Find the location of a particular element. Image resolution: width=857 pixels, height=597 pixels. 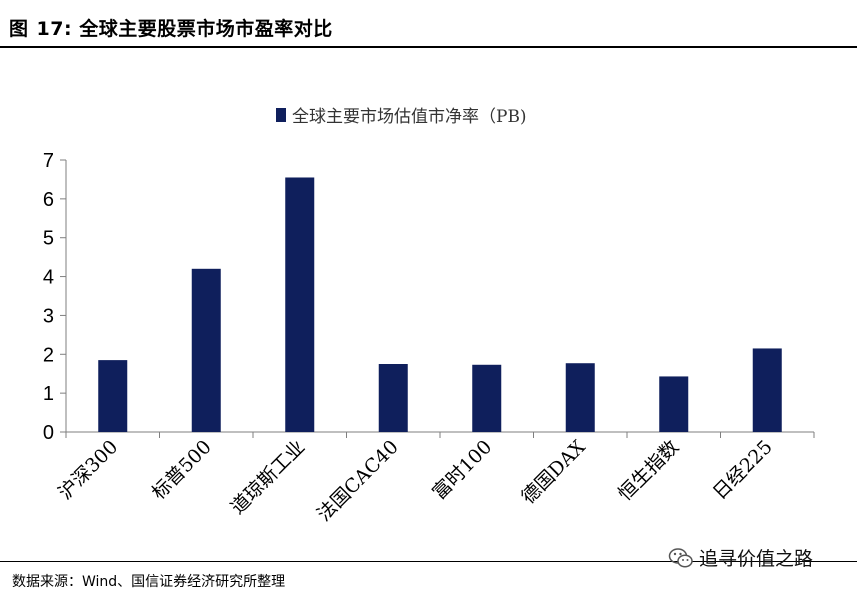

footer-rule is located at coordinates (428, 561).